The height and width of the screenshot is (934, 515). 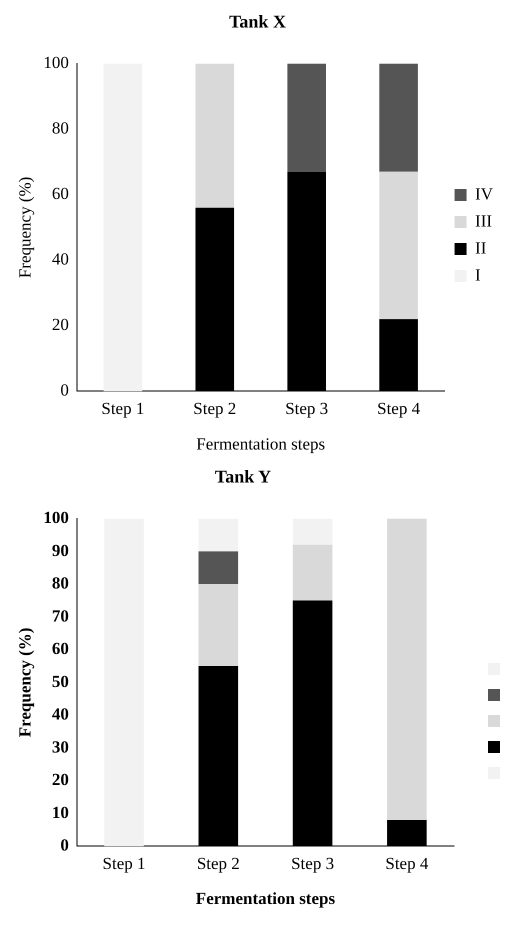 What do you see at coordinates (478, 274) in the screenshot?
I see `legend-label: I` at bounding box center [478, 274].